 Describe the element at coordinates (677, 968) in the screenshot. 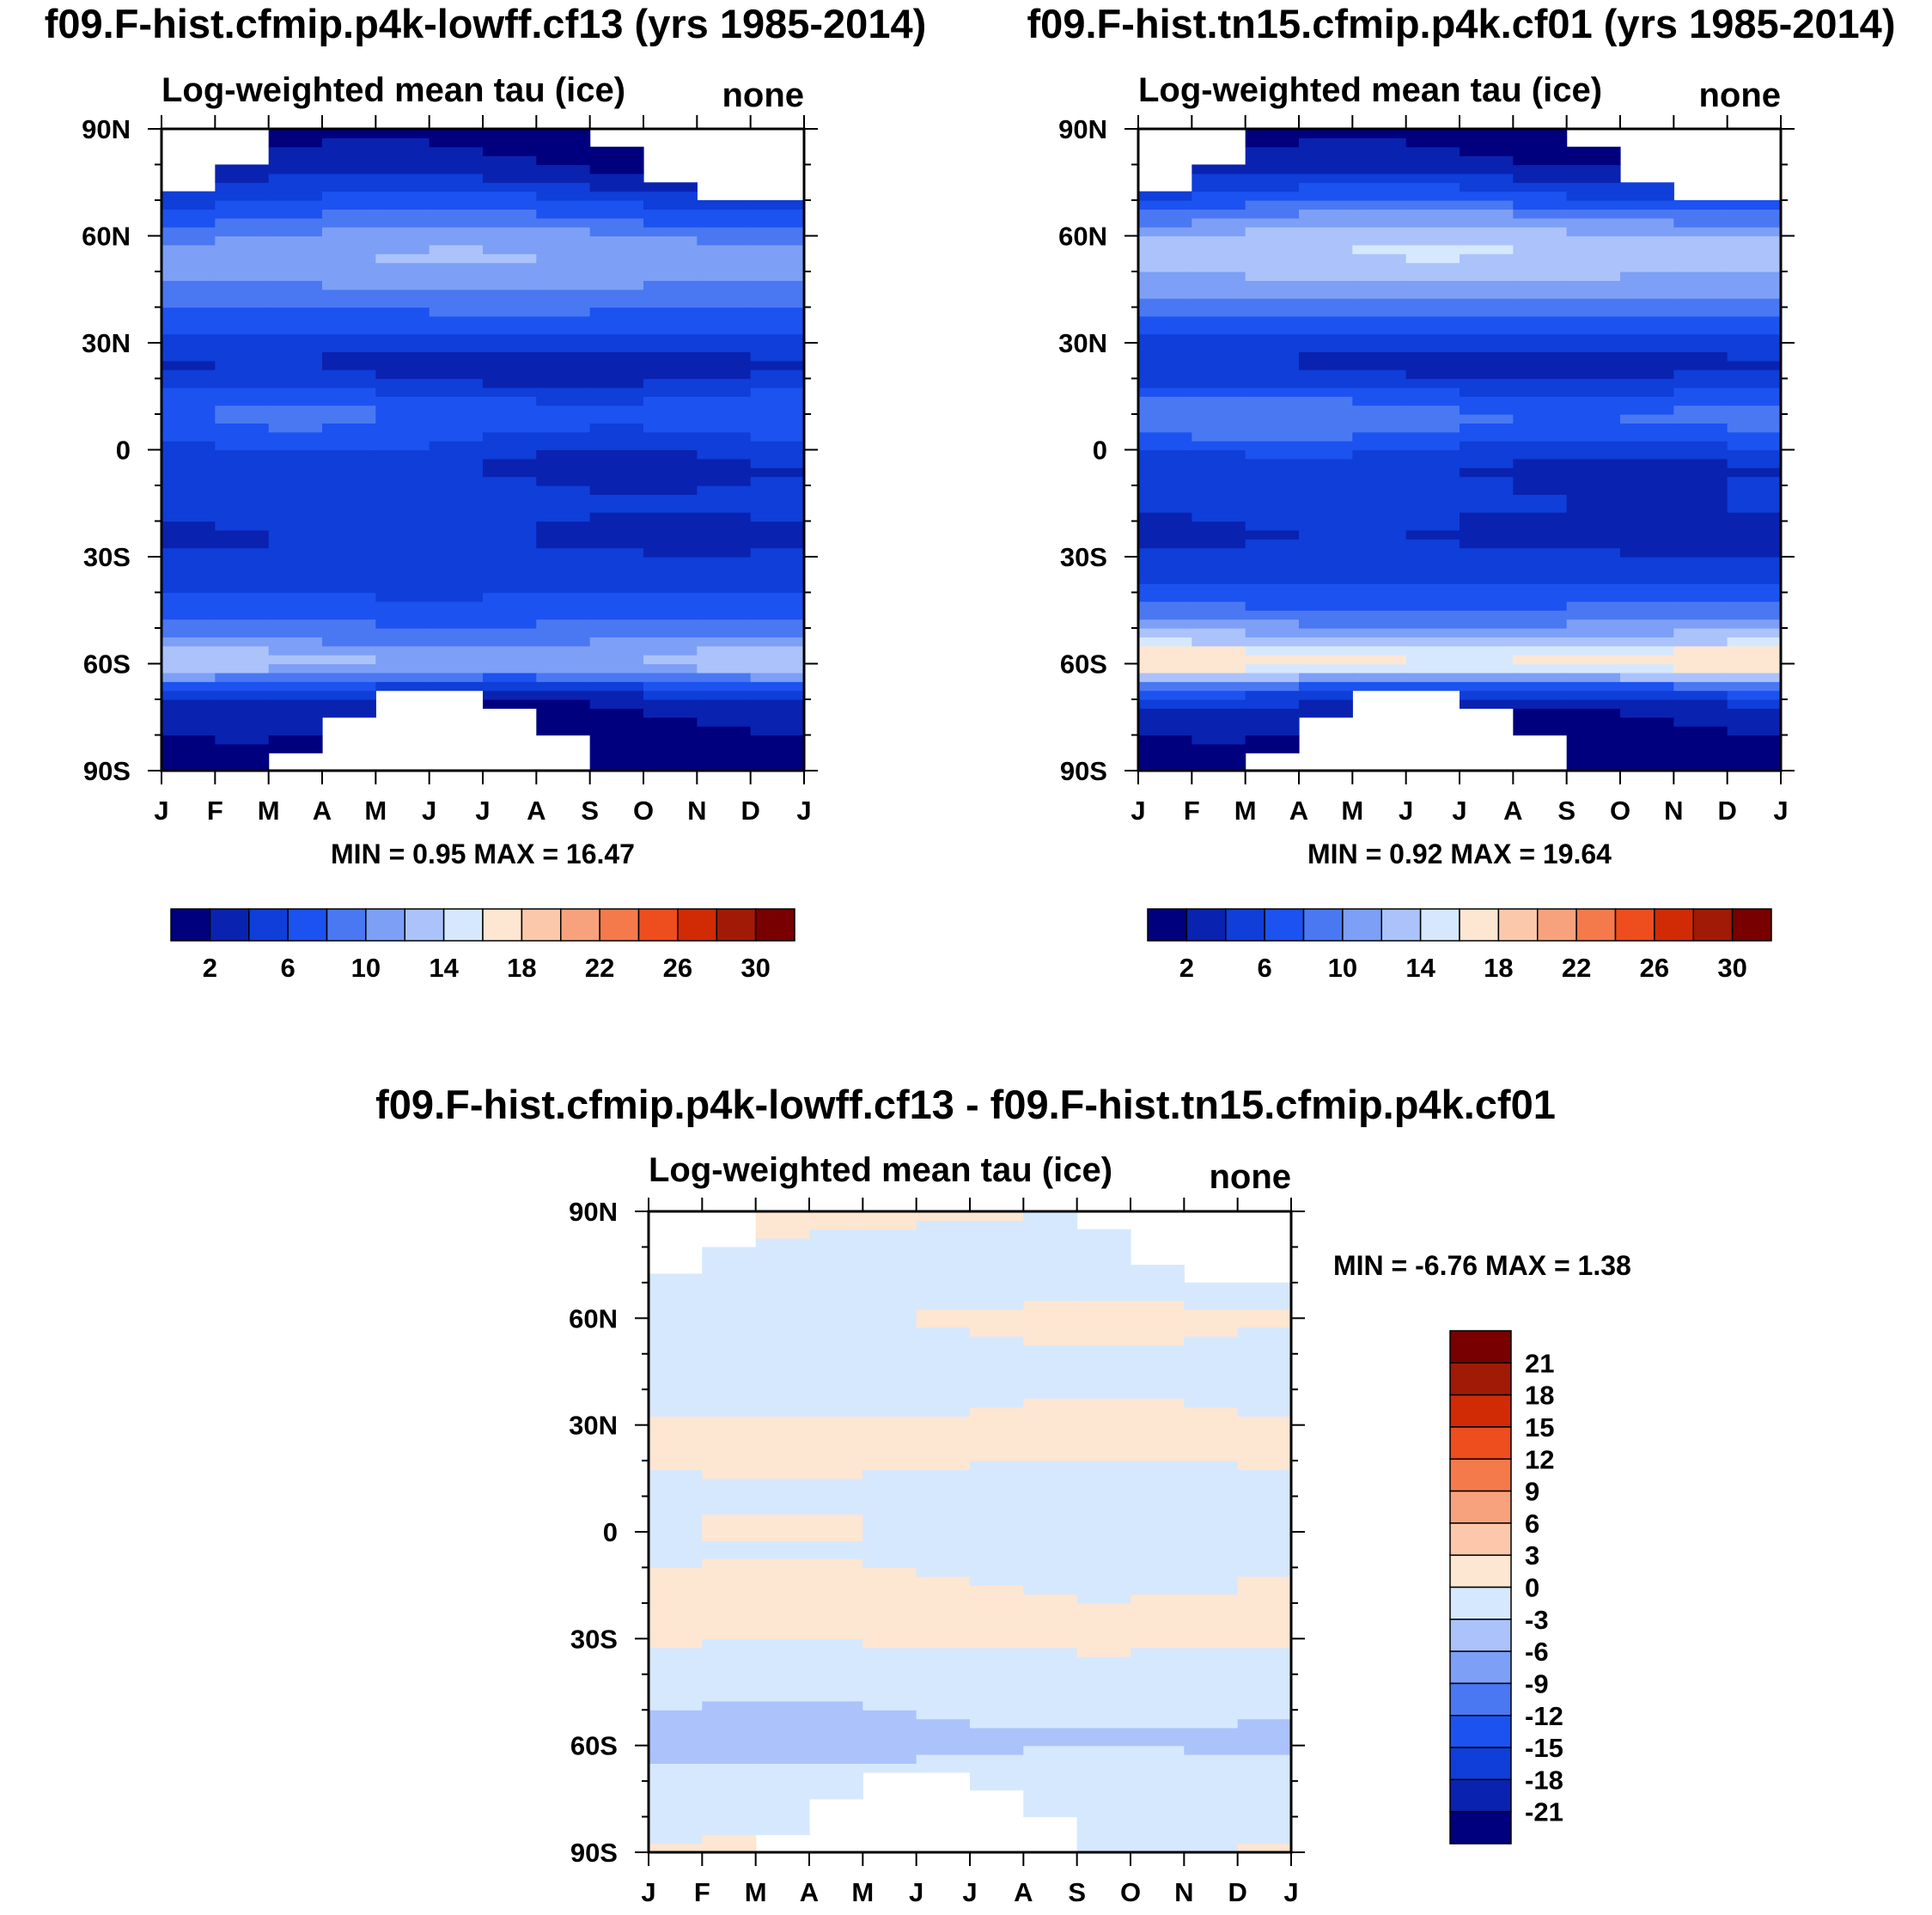

I see `colorbar-label: 26` at that location.